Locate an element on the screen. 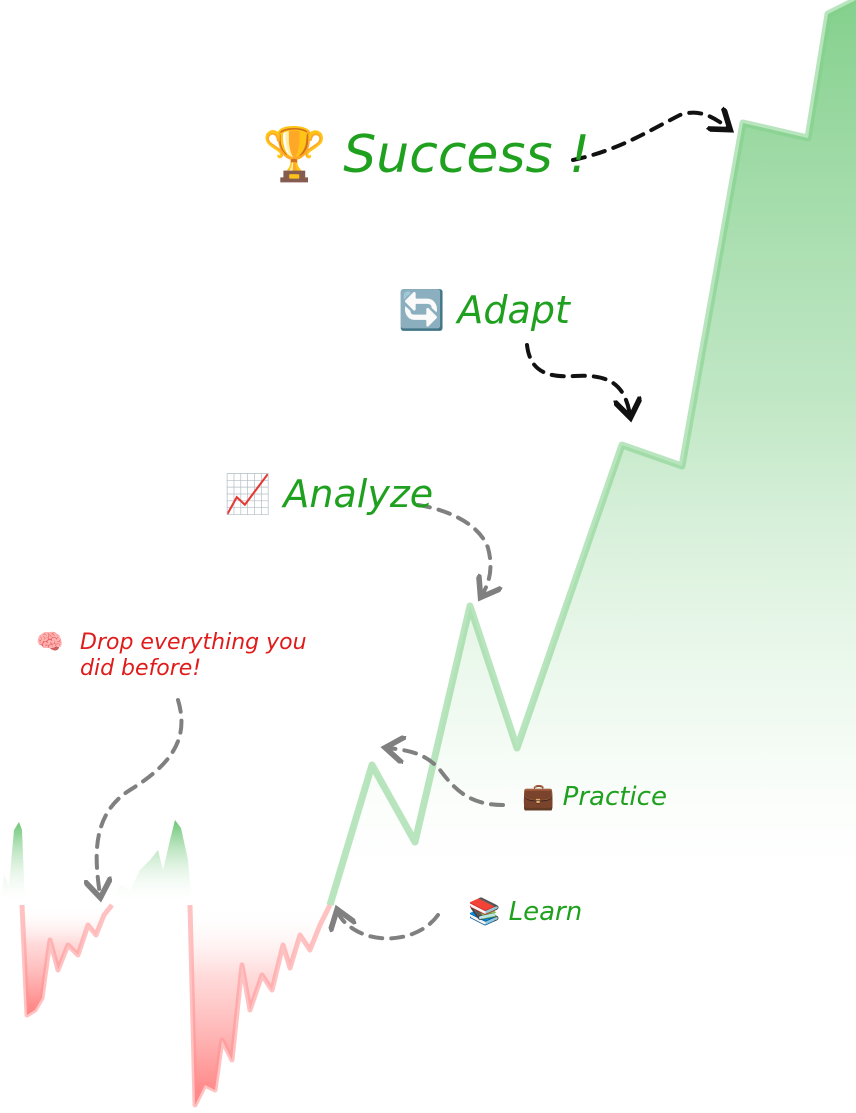 This screenshot has height=1113, width=856. step-learn-label: Learn is located at coordinates (545, 912).